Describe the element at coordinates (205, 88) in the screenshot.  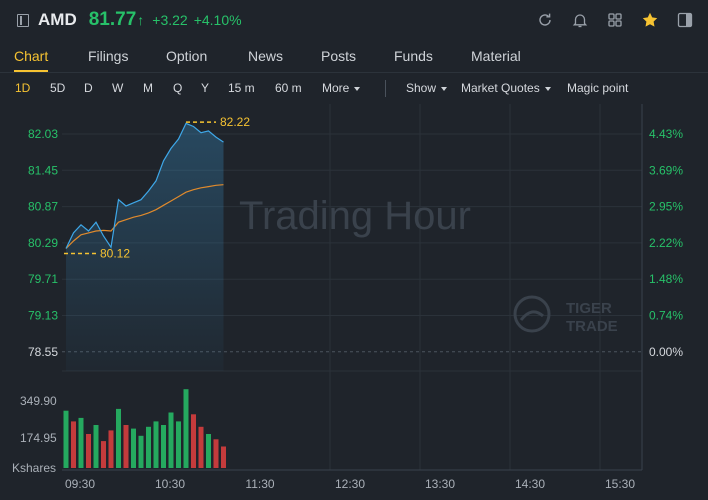
I see `period-y: Y` at that location.